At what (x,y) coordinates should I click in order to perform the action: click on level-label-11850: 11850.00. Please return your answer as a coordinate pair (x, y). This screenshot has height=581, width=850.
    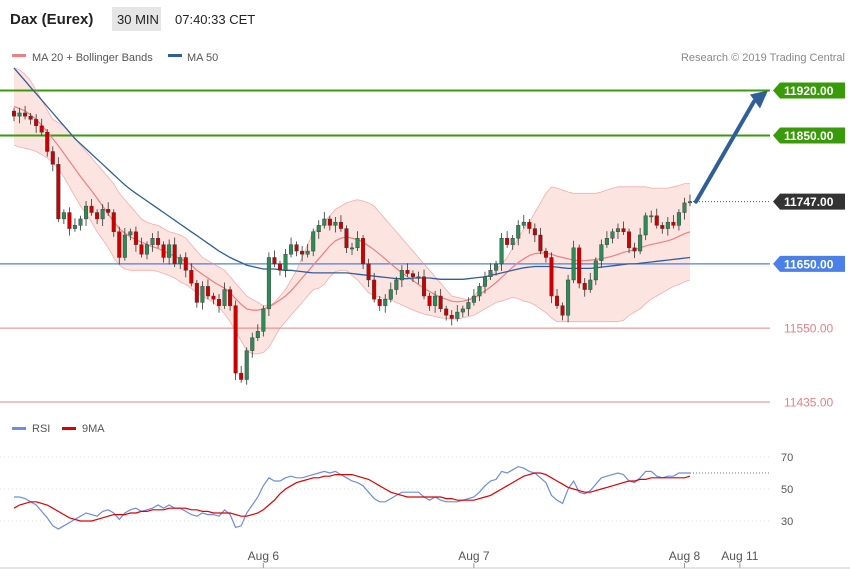
    Looking at the image, I should click on (809, 135).